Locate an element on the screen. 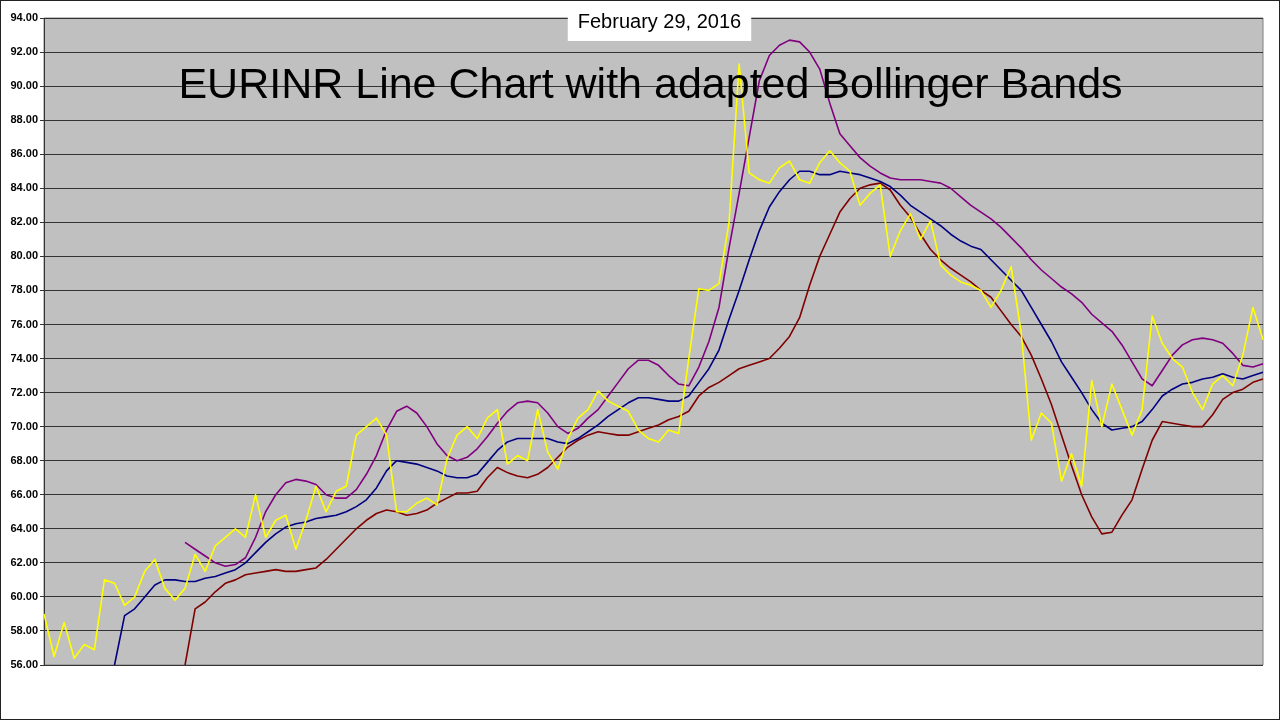 The height and width of the screenshot is (720, 1280). y-tick-label: 92.00 is located at coordinates (24, 51).